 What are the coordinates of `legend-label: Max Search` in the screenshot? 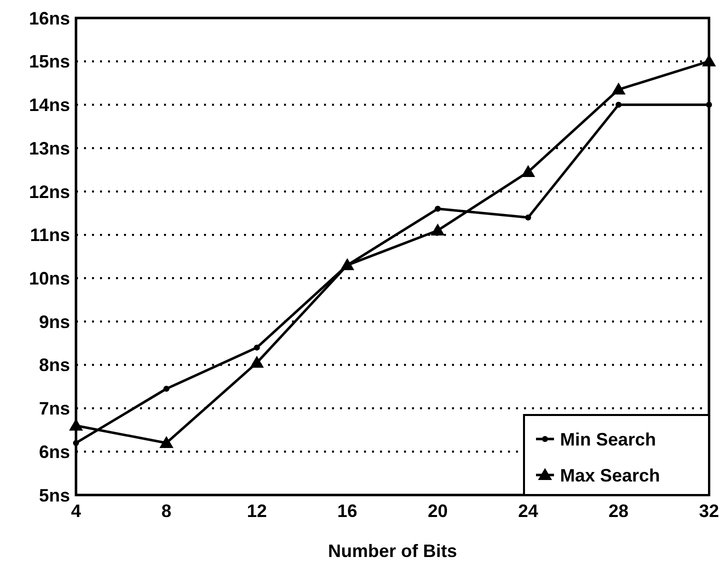 It's located at (610, 475).